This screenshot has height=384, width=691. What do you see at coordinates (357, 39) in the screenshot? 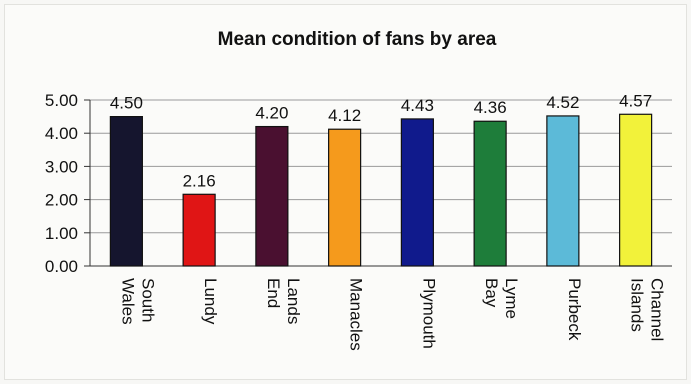
I see `chart-title: Mean condition of fans by area` at bounding box center [357, 39].